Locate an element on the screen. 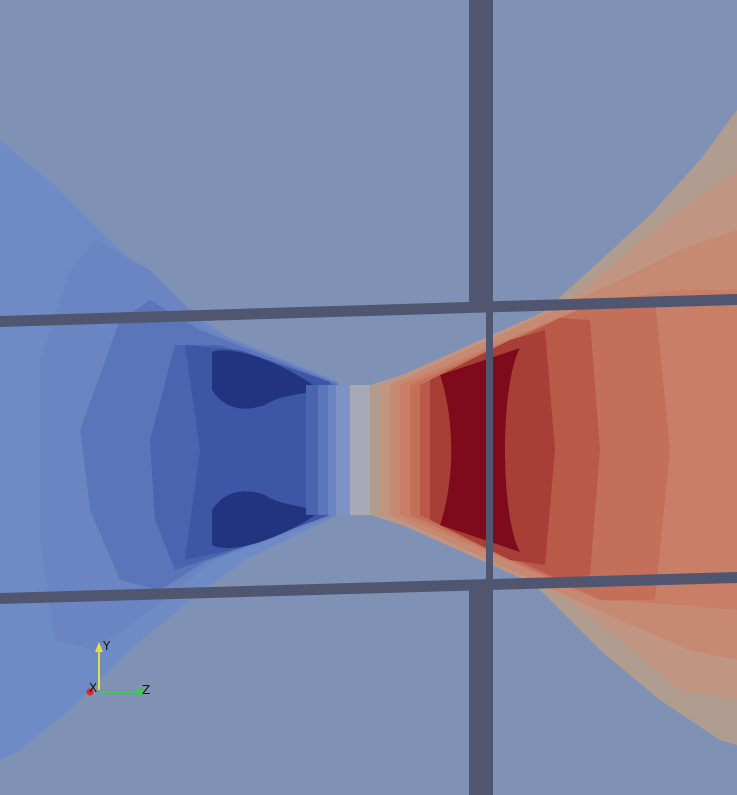  cold-core-lower is located at coordinates (266, 520).